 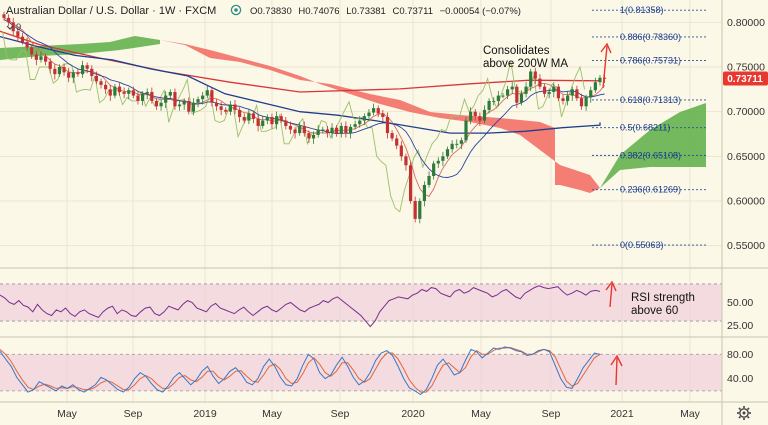 What do you see at coordinates (77, 11) in the screenshot?
I see `symbol-title: Australian Dollar / U.S. Dollar` at bounding box center [77, 11].